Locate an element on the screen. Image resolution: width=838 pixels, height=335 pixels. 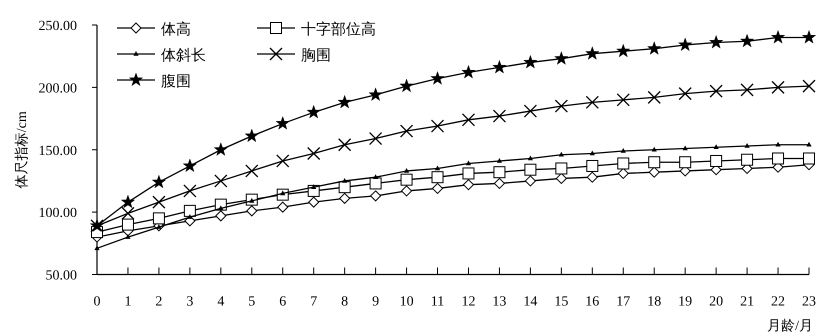
xtick: 9 is located at coordinates (376, 302).